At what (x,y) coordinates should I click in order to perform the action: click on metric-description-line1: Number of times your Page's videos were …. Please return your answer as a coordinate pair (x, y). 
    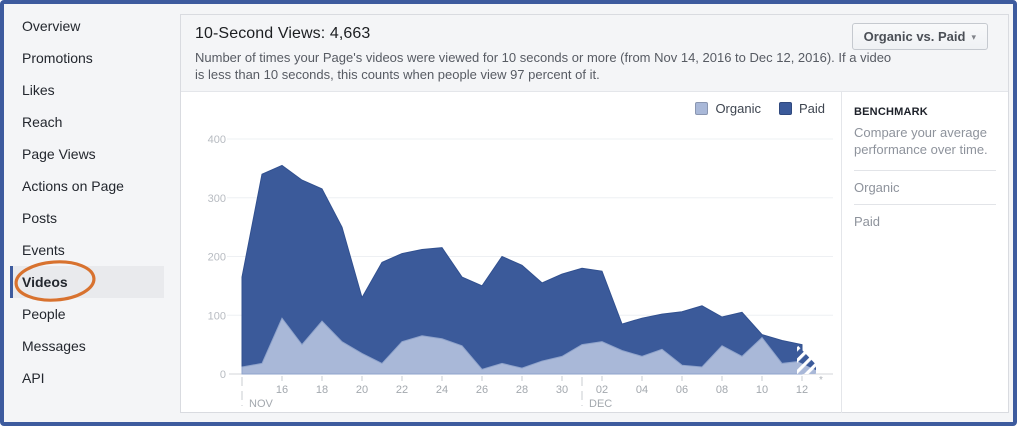
    Looking at the image, I should click on (543, 57).